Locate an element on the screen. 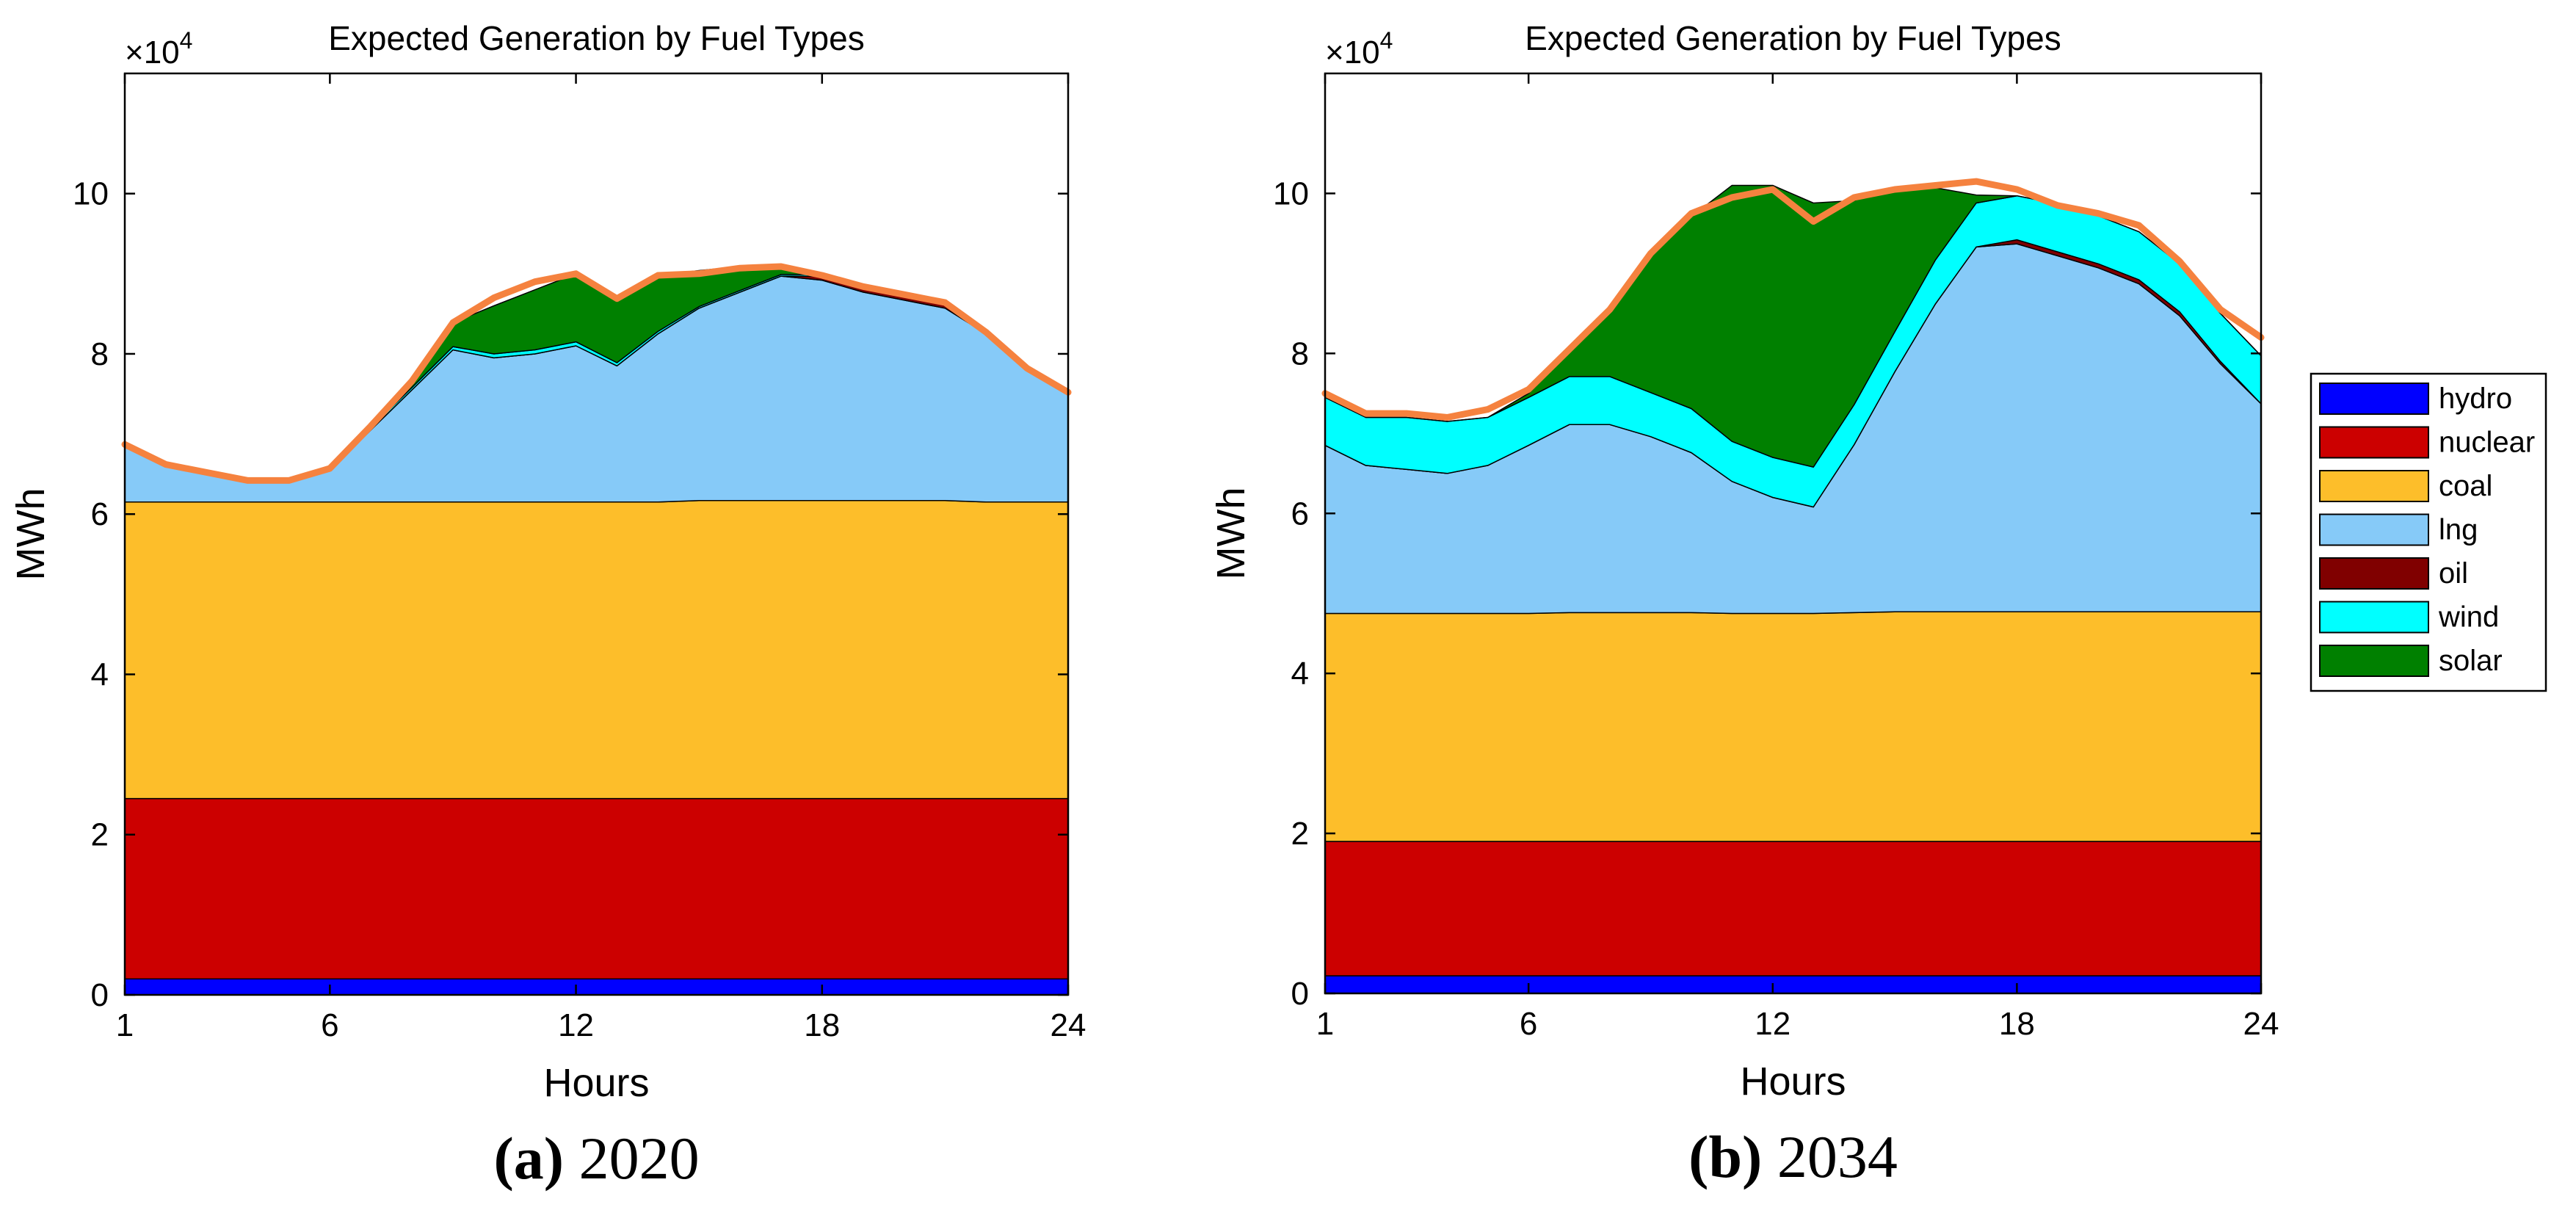 The width and height of the screenshot is (2576, 1221). caption-year: 2020 is located at coordinates (640, 1158).